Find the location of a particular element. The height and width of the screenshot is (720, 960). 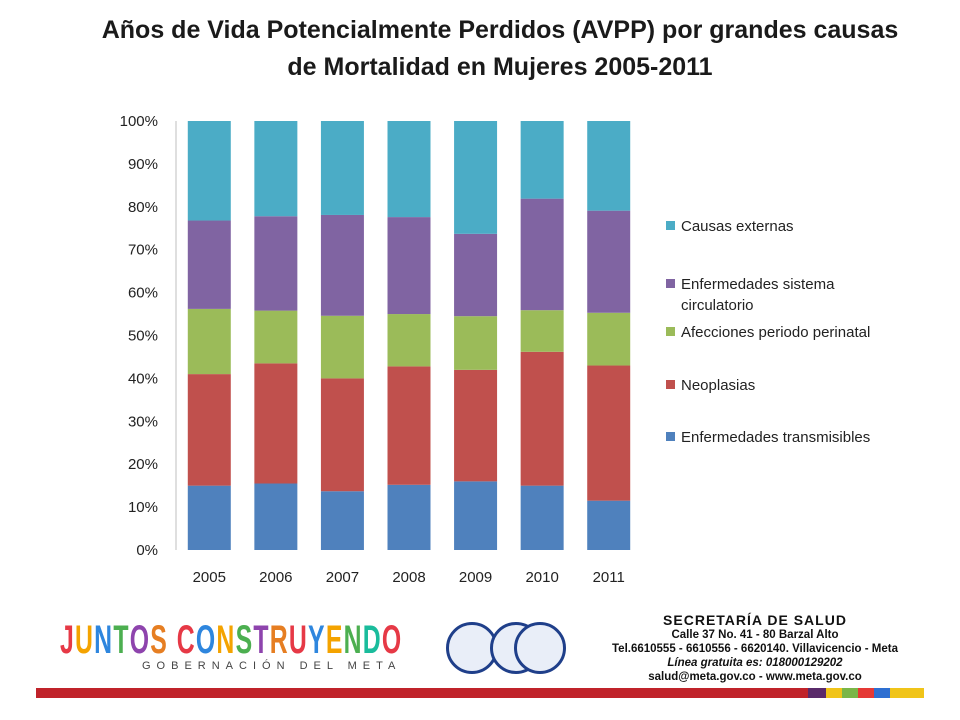

y-tick-label: 20% is located at coordinates (143, 464).